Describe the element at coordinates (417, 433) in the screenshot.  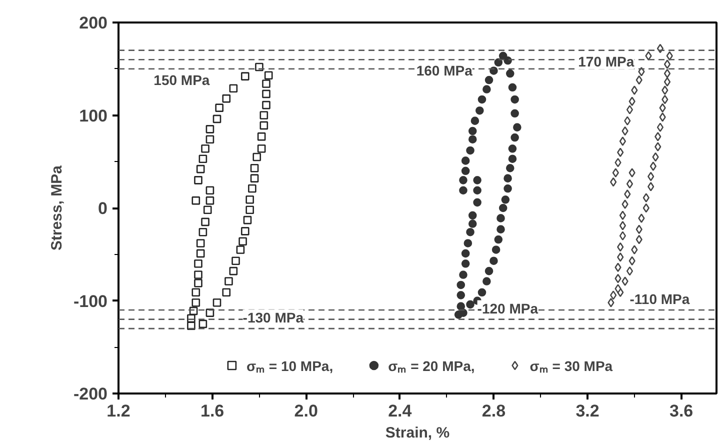
I see `x-axis-title: Strain, %` at that location.